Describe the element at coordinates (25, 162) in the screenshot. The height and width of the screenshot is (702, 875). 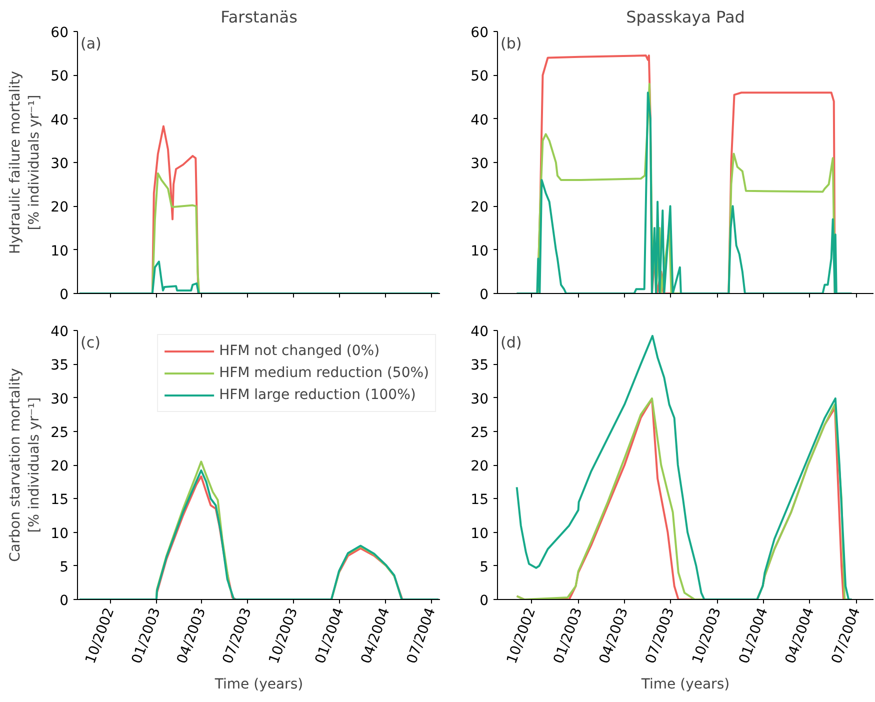
I see `y-axis-title: Hydraulic failure mortality [% individuals yr⁻¹]` at that location.